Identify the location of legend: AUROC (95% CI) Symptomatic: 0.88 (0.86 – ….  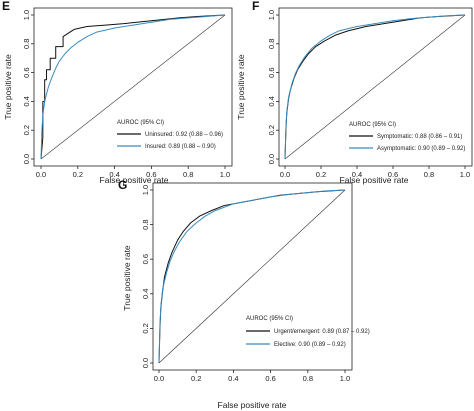
(407, 137).